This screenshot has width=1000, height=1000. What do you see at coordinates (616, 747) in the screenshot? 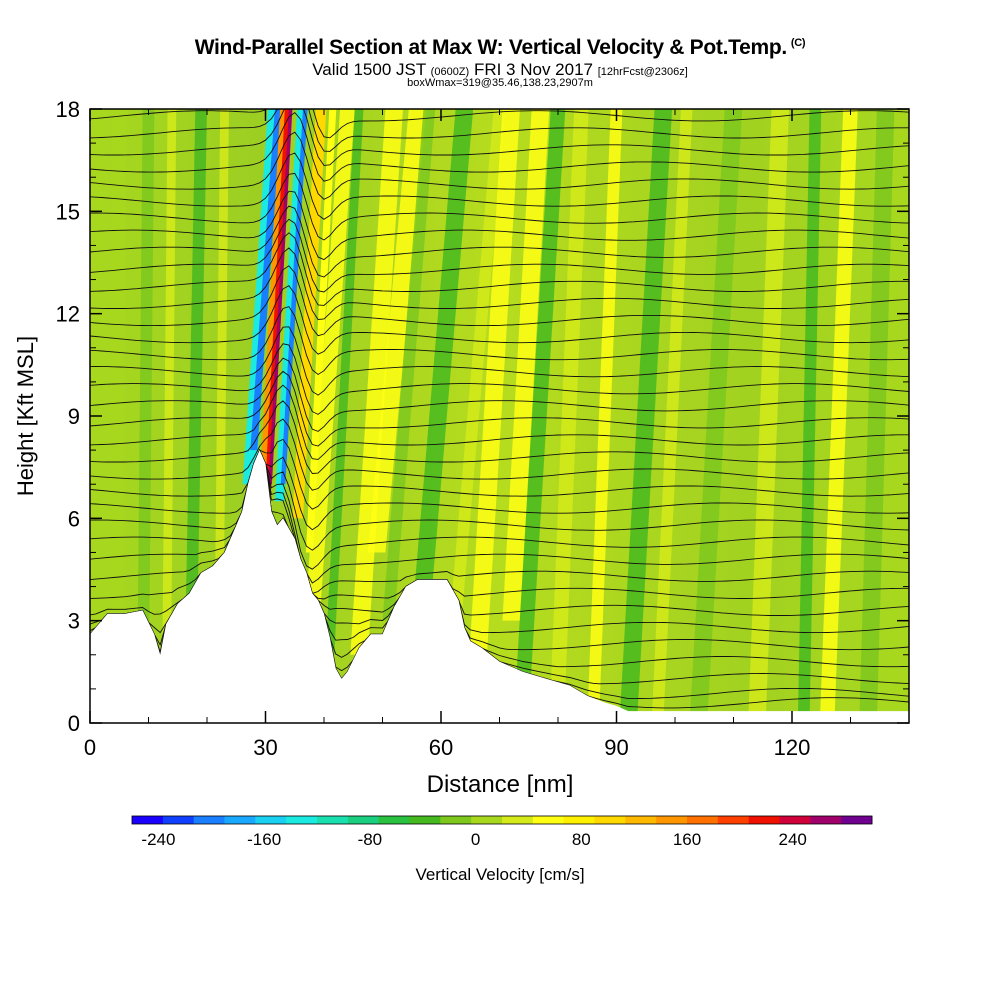
I see `x-tick-label: 90` at bounding box center [616, 747].